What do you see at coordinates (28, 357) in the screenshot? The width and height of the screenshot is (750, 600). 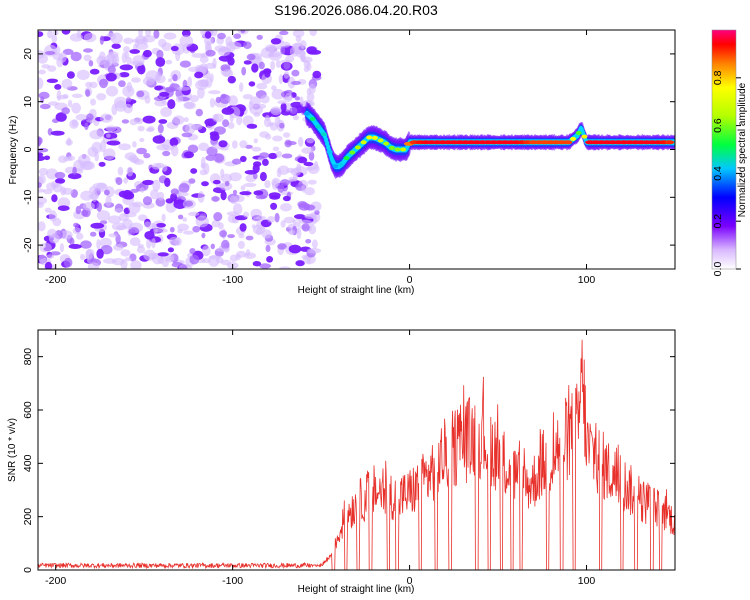 I see `y-tick-label: 800` at bounding box center [28, 357].